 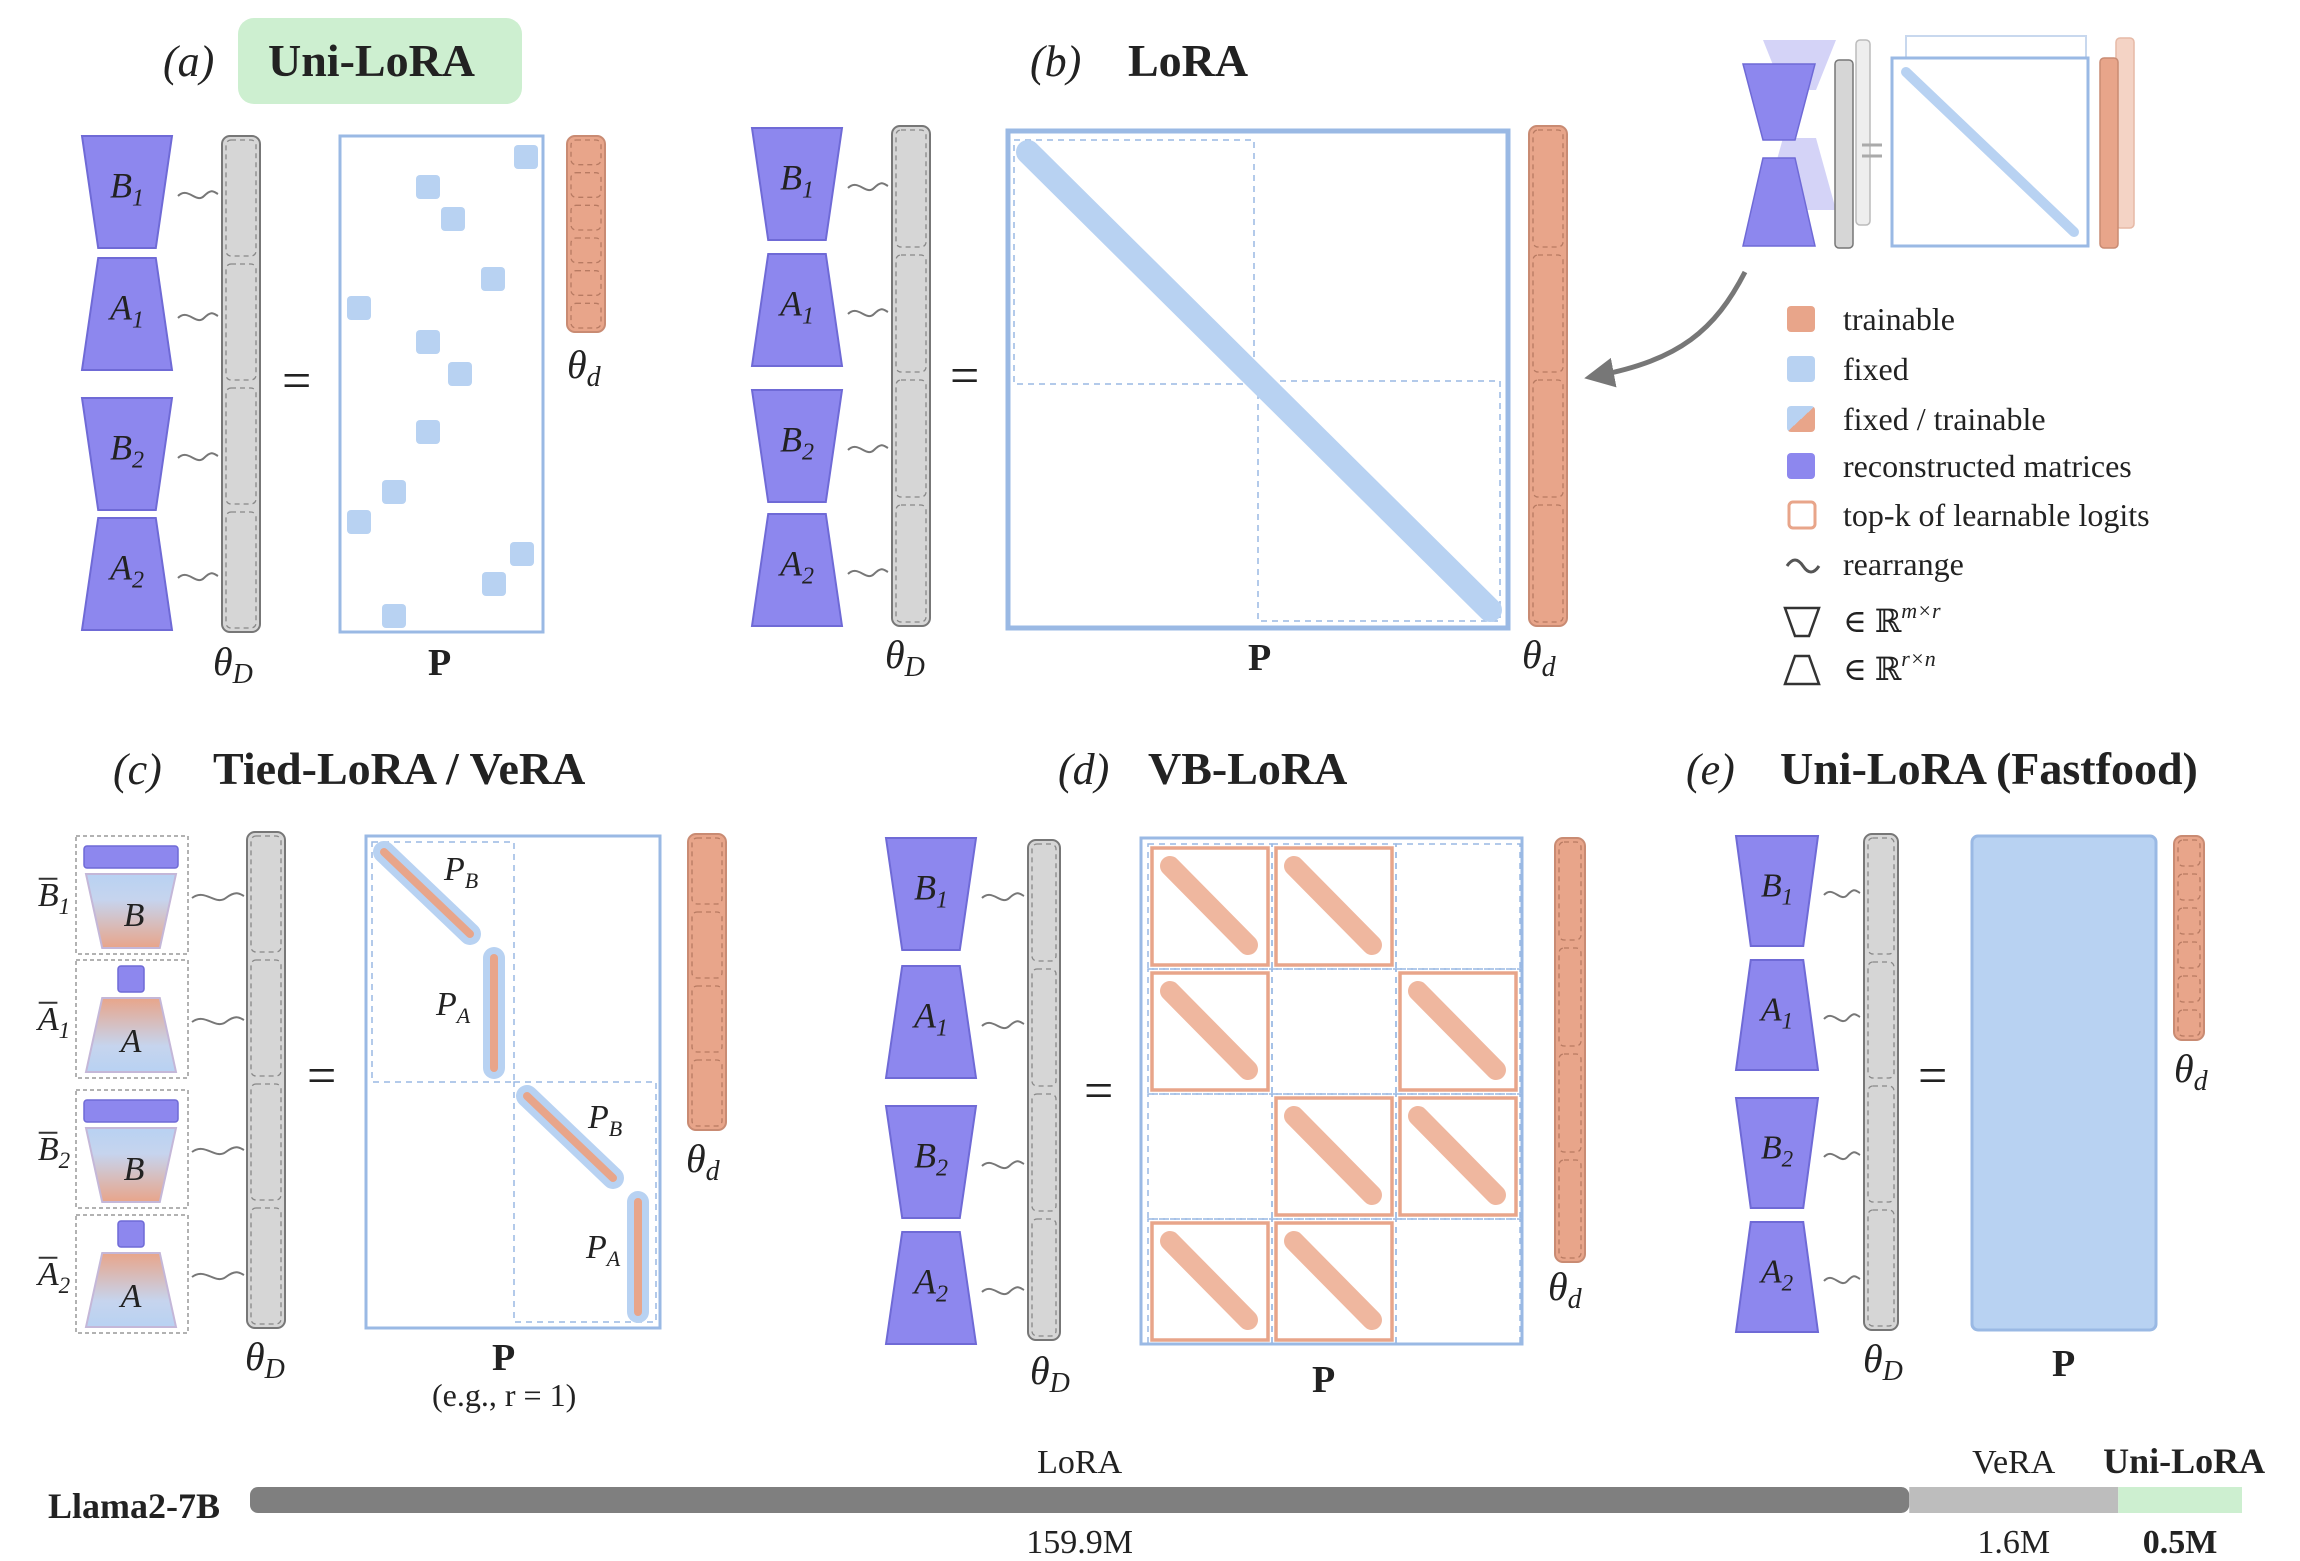 I want to click on legend-fixed: fixed, so click(x=1876, y=369).